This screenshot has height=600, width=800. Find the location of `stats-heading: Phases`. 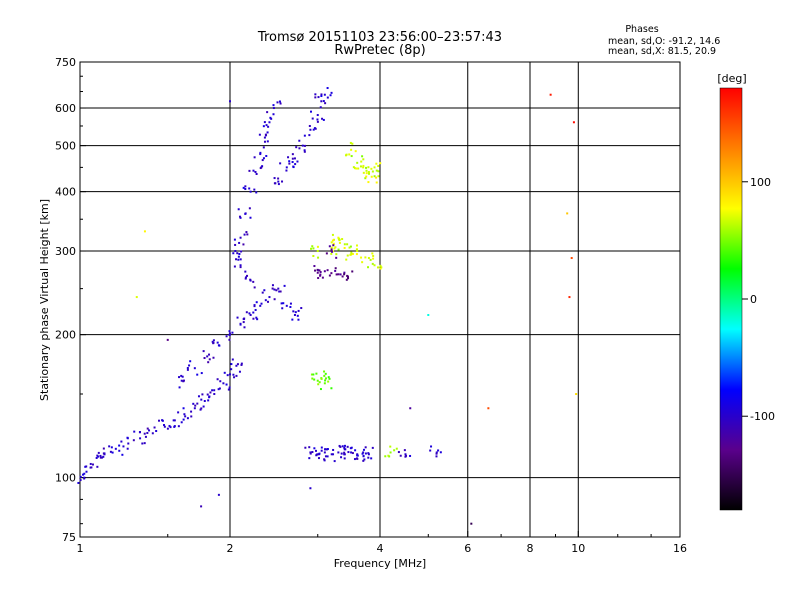

stats-heading: Phases is located at coordinates (641, 29).